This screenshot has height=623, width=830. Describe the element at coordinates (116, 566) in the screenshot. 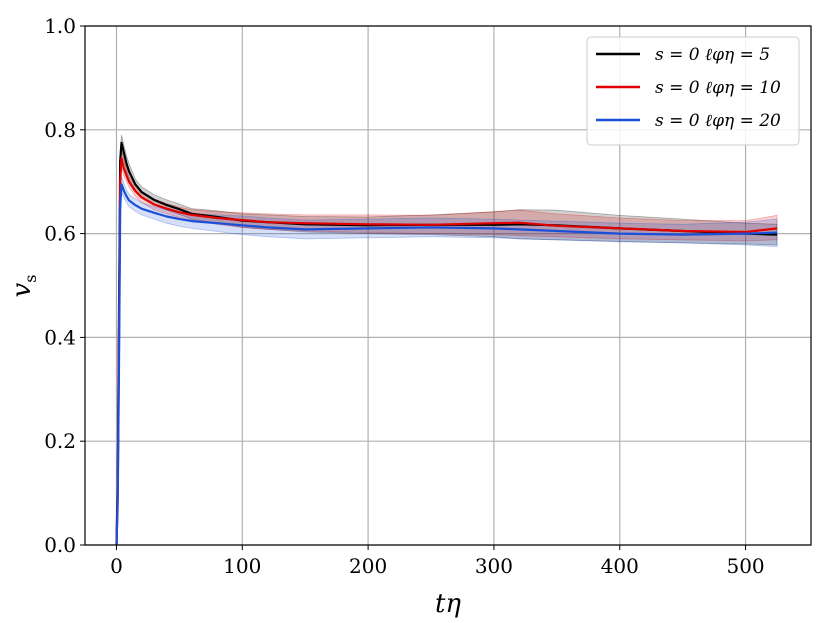

I see `x-tick-label: 0` at that location.